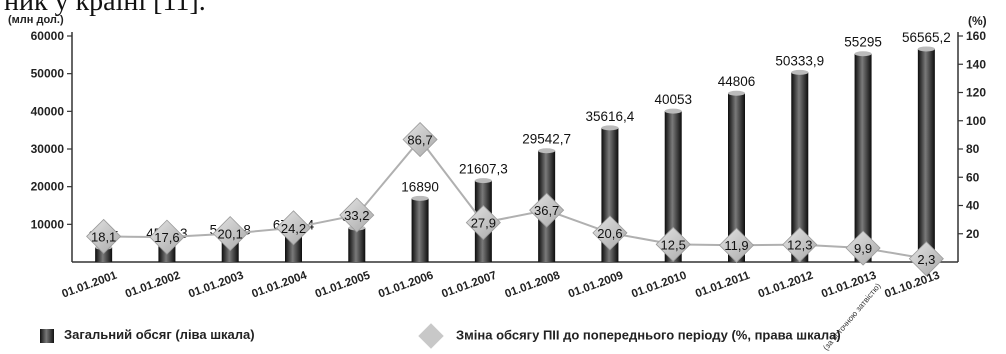 Image resolution: width=1006 pixels, height=354 pixels. What do you see at coordinates (483, 169) in the screenshot?
I see `bar-value-label: 21607,3` at bounding box center [483, 169].